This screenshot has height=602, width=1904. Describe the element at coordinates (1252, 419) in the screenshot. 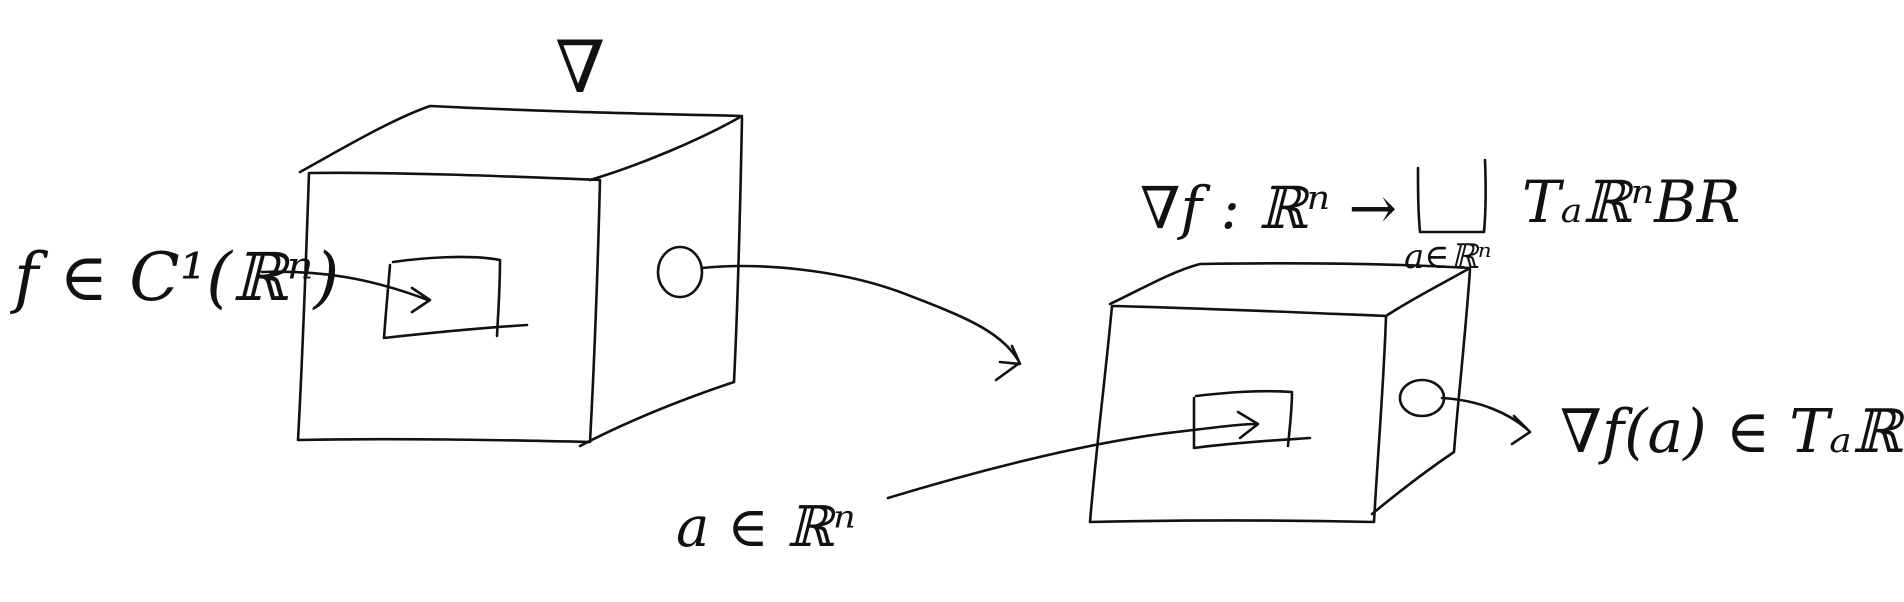

I see `right-box-input-slot` at that location.